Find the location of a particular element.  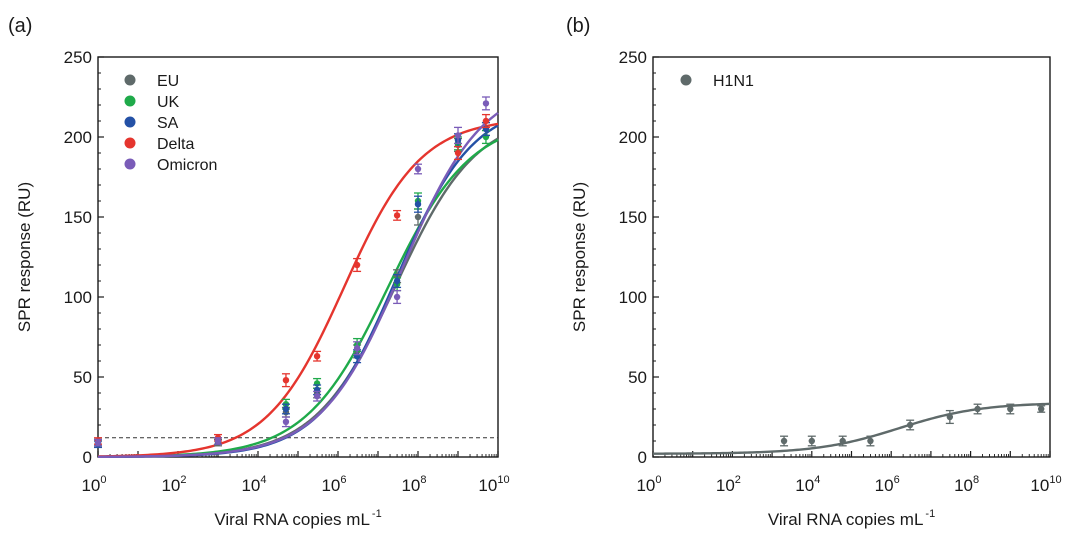

legend-marker-delta is located at coordinates (130, 143).